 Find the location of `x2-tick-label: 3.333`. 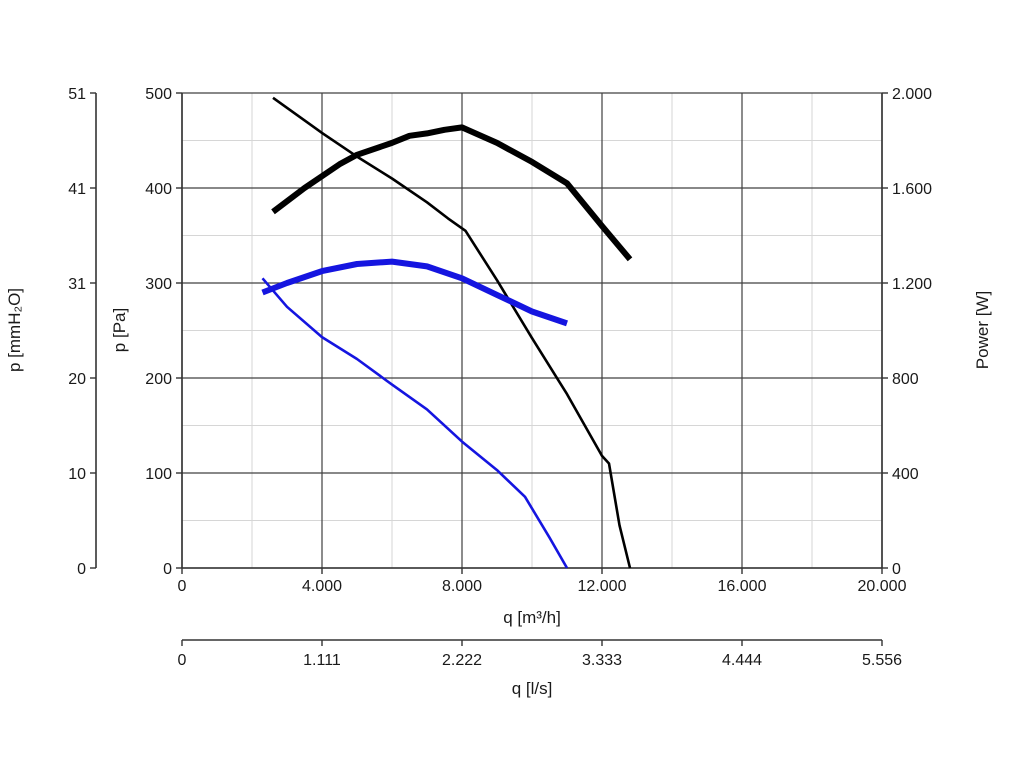

x2-tick-label: 3.333 is located at coordinates (602, 660).